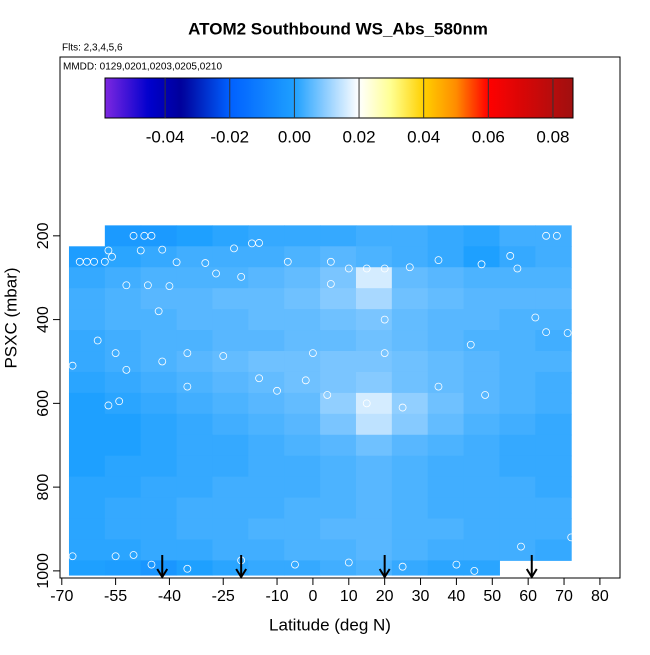 The image size is (650, 655). Describe the element at coordinates (294, 136) in the screenshot. I see `colorbar-tick-label: 0.00` at that location.